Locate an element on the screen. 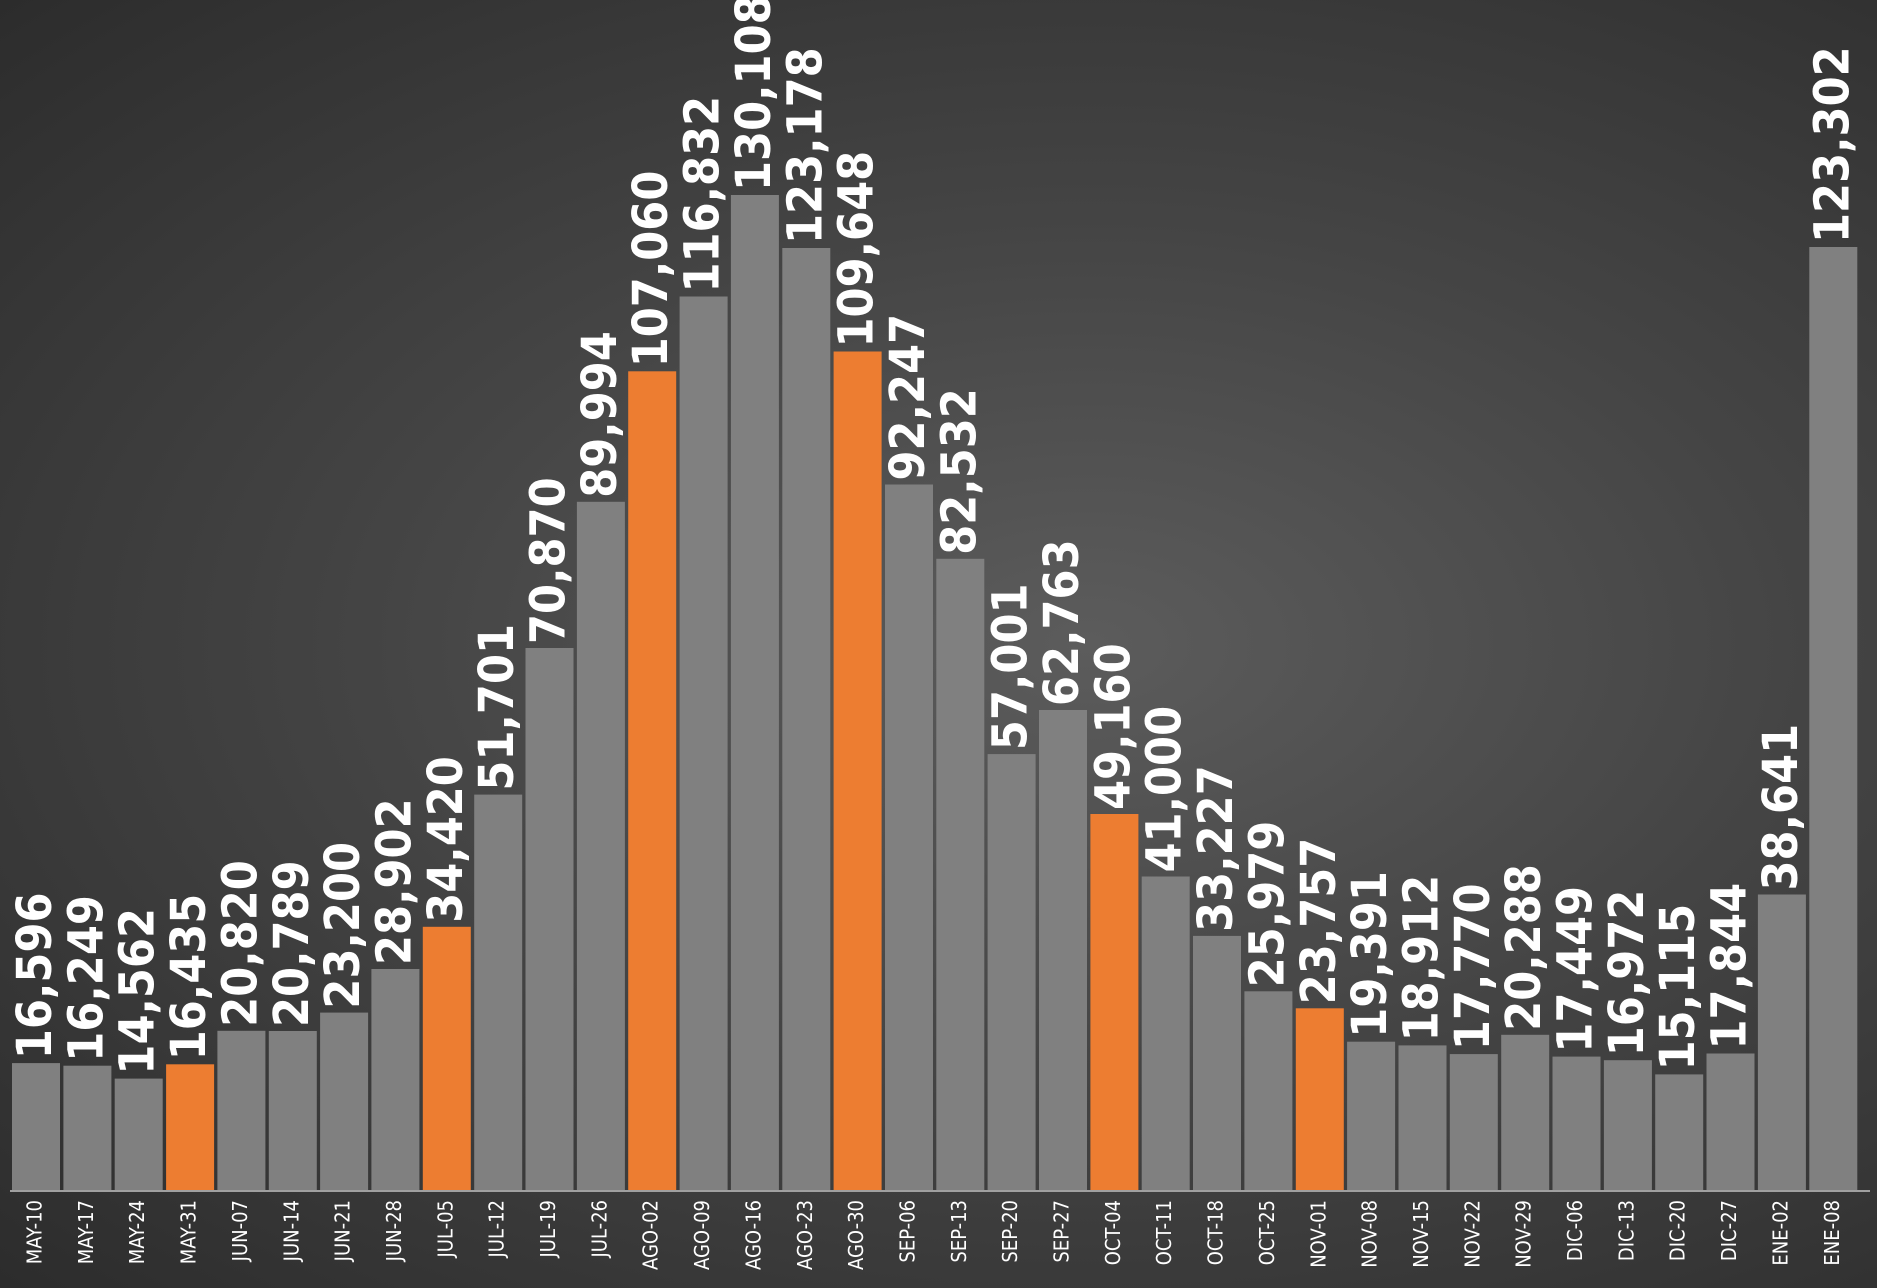 The width and height of the screenshot is (1877, 1288). tick-label-may-17: MAY-17 is located at coordinates (86, 1232).